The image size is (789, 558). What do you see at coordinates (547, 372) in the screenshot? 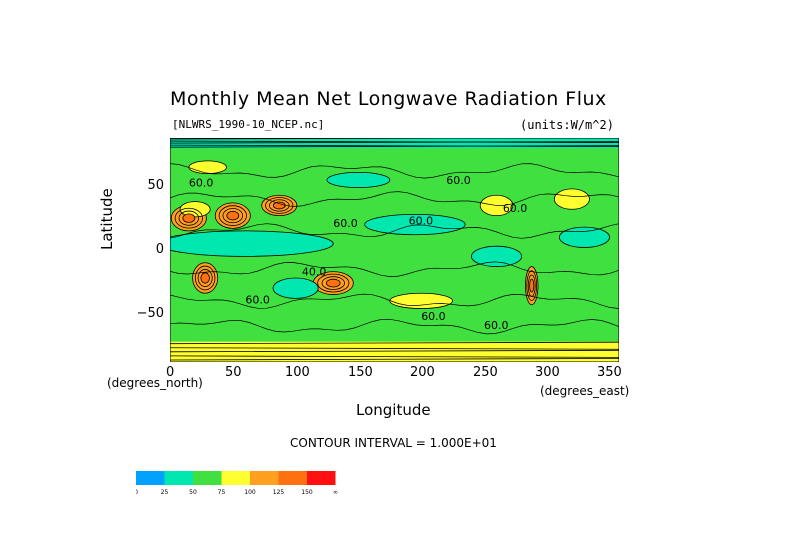
I see `x-tick-label: 300` at bounding box center [547, 372].